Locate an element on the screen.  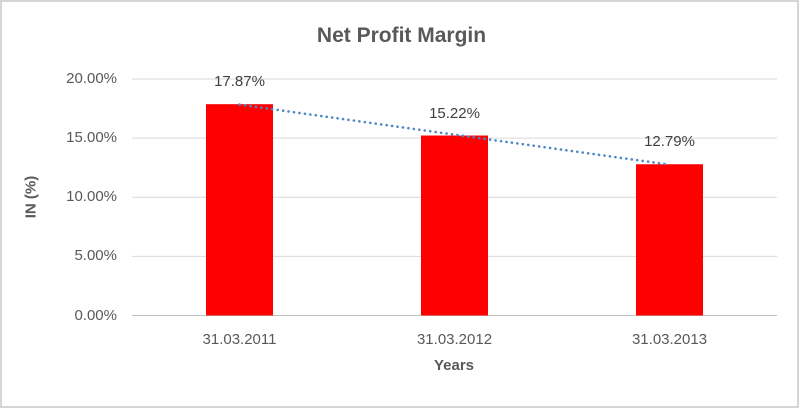
y-tick-label: 0.00% is located at coordinates (95, 315).